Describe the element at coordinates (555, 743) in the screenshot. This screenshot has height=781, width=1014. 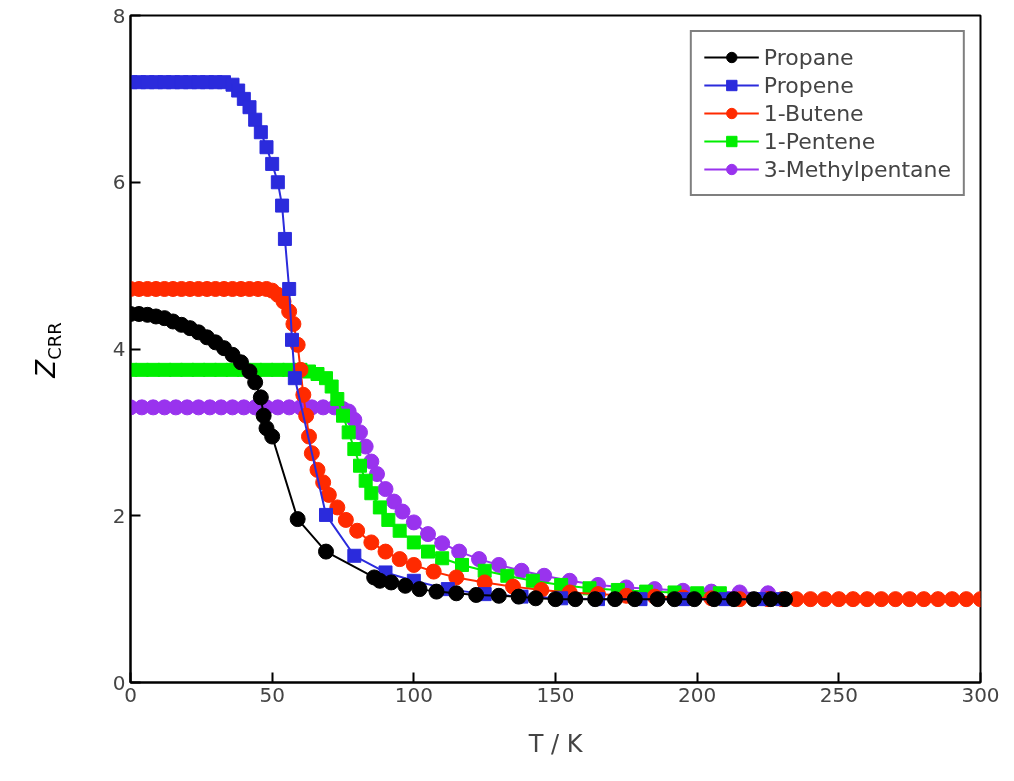
I see `x-axis-title: T / K` at that location.